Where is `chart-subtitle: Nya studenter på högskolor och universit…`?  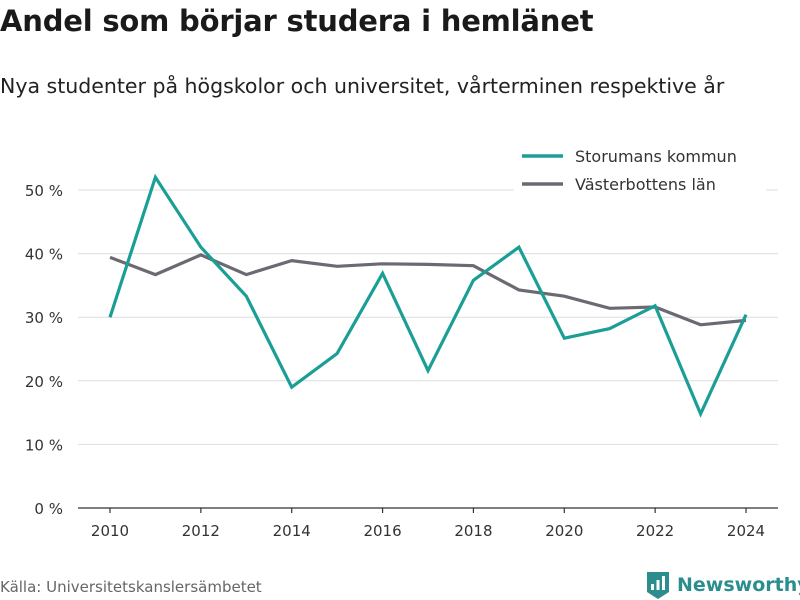 chart-subtitle: Nya studenter på högskolor och universit… is located at coordinates (362, 86).